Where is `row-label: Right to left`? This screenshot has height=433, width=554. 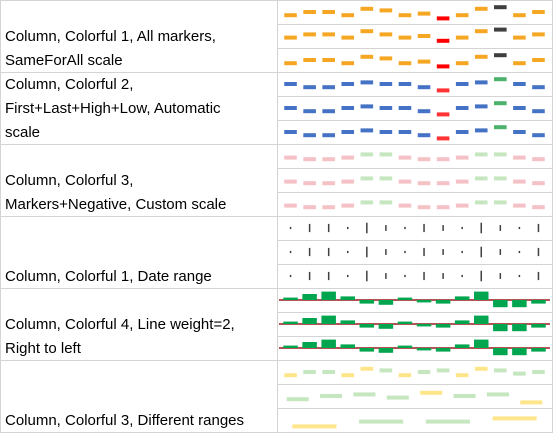
row-label: Right to left is located at coordinates (43, 348).